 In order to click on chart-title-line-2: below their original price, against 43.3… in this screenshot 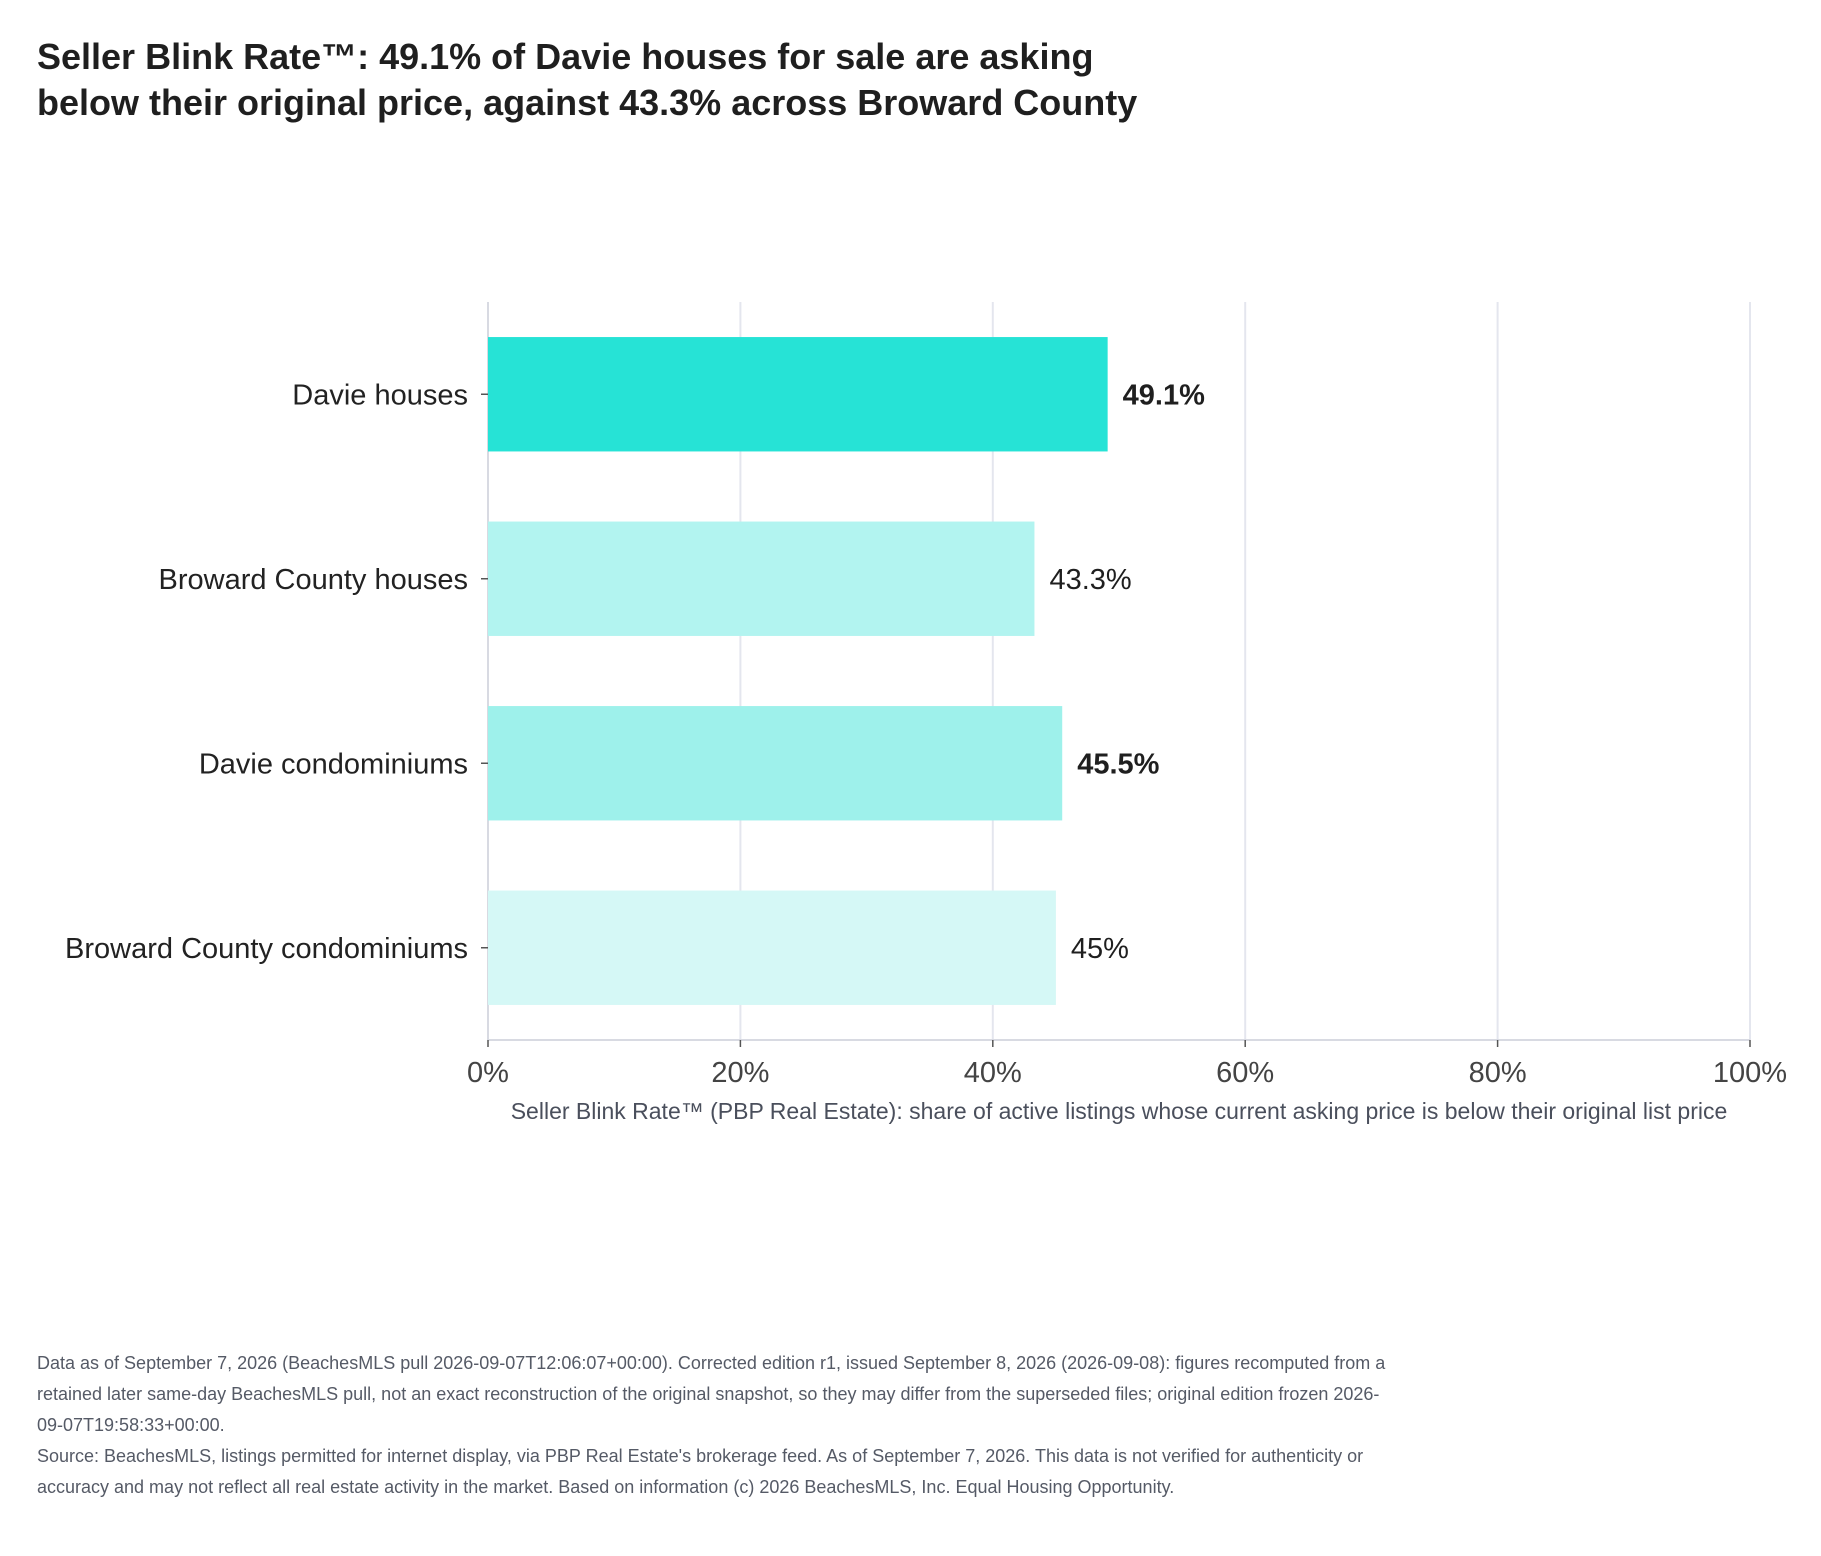, I will do `click(587, 102)`.